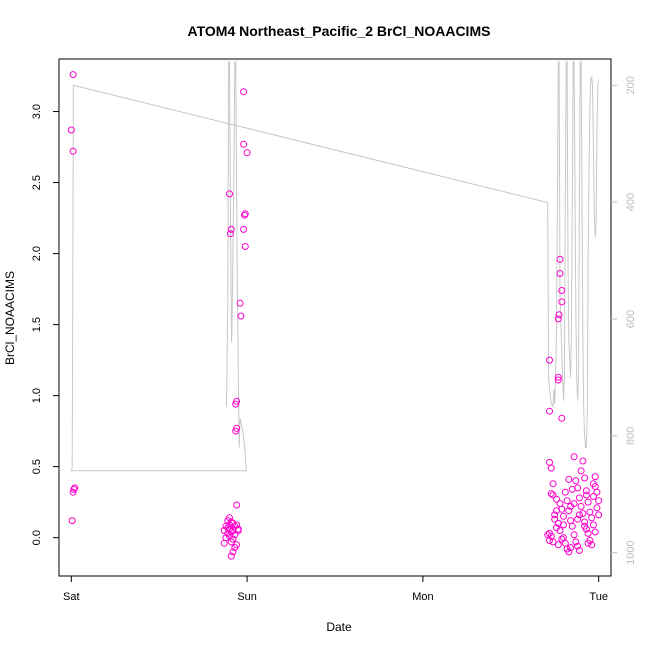 The width and height of the screenshot is (650, 650). What do you see at coordinates (598, 597) in the screenshot?
I see `x-tick-label: Tue` at bounding box center [598, 597].